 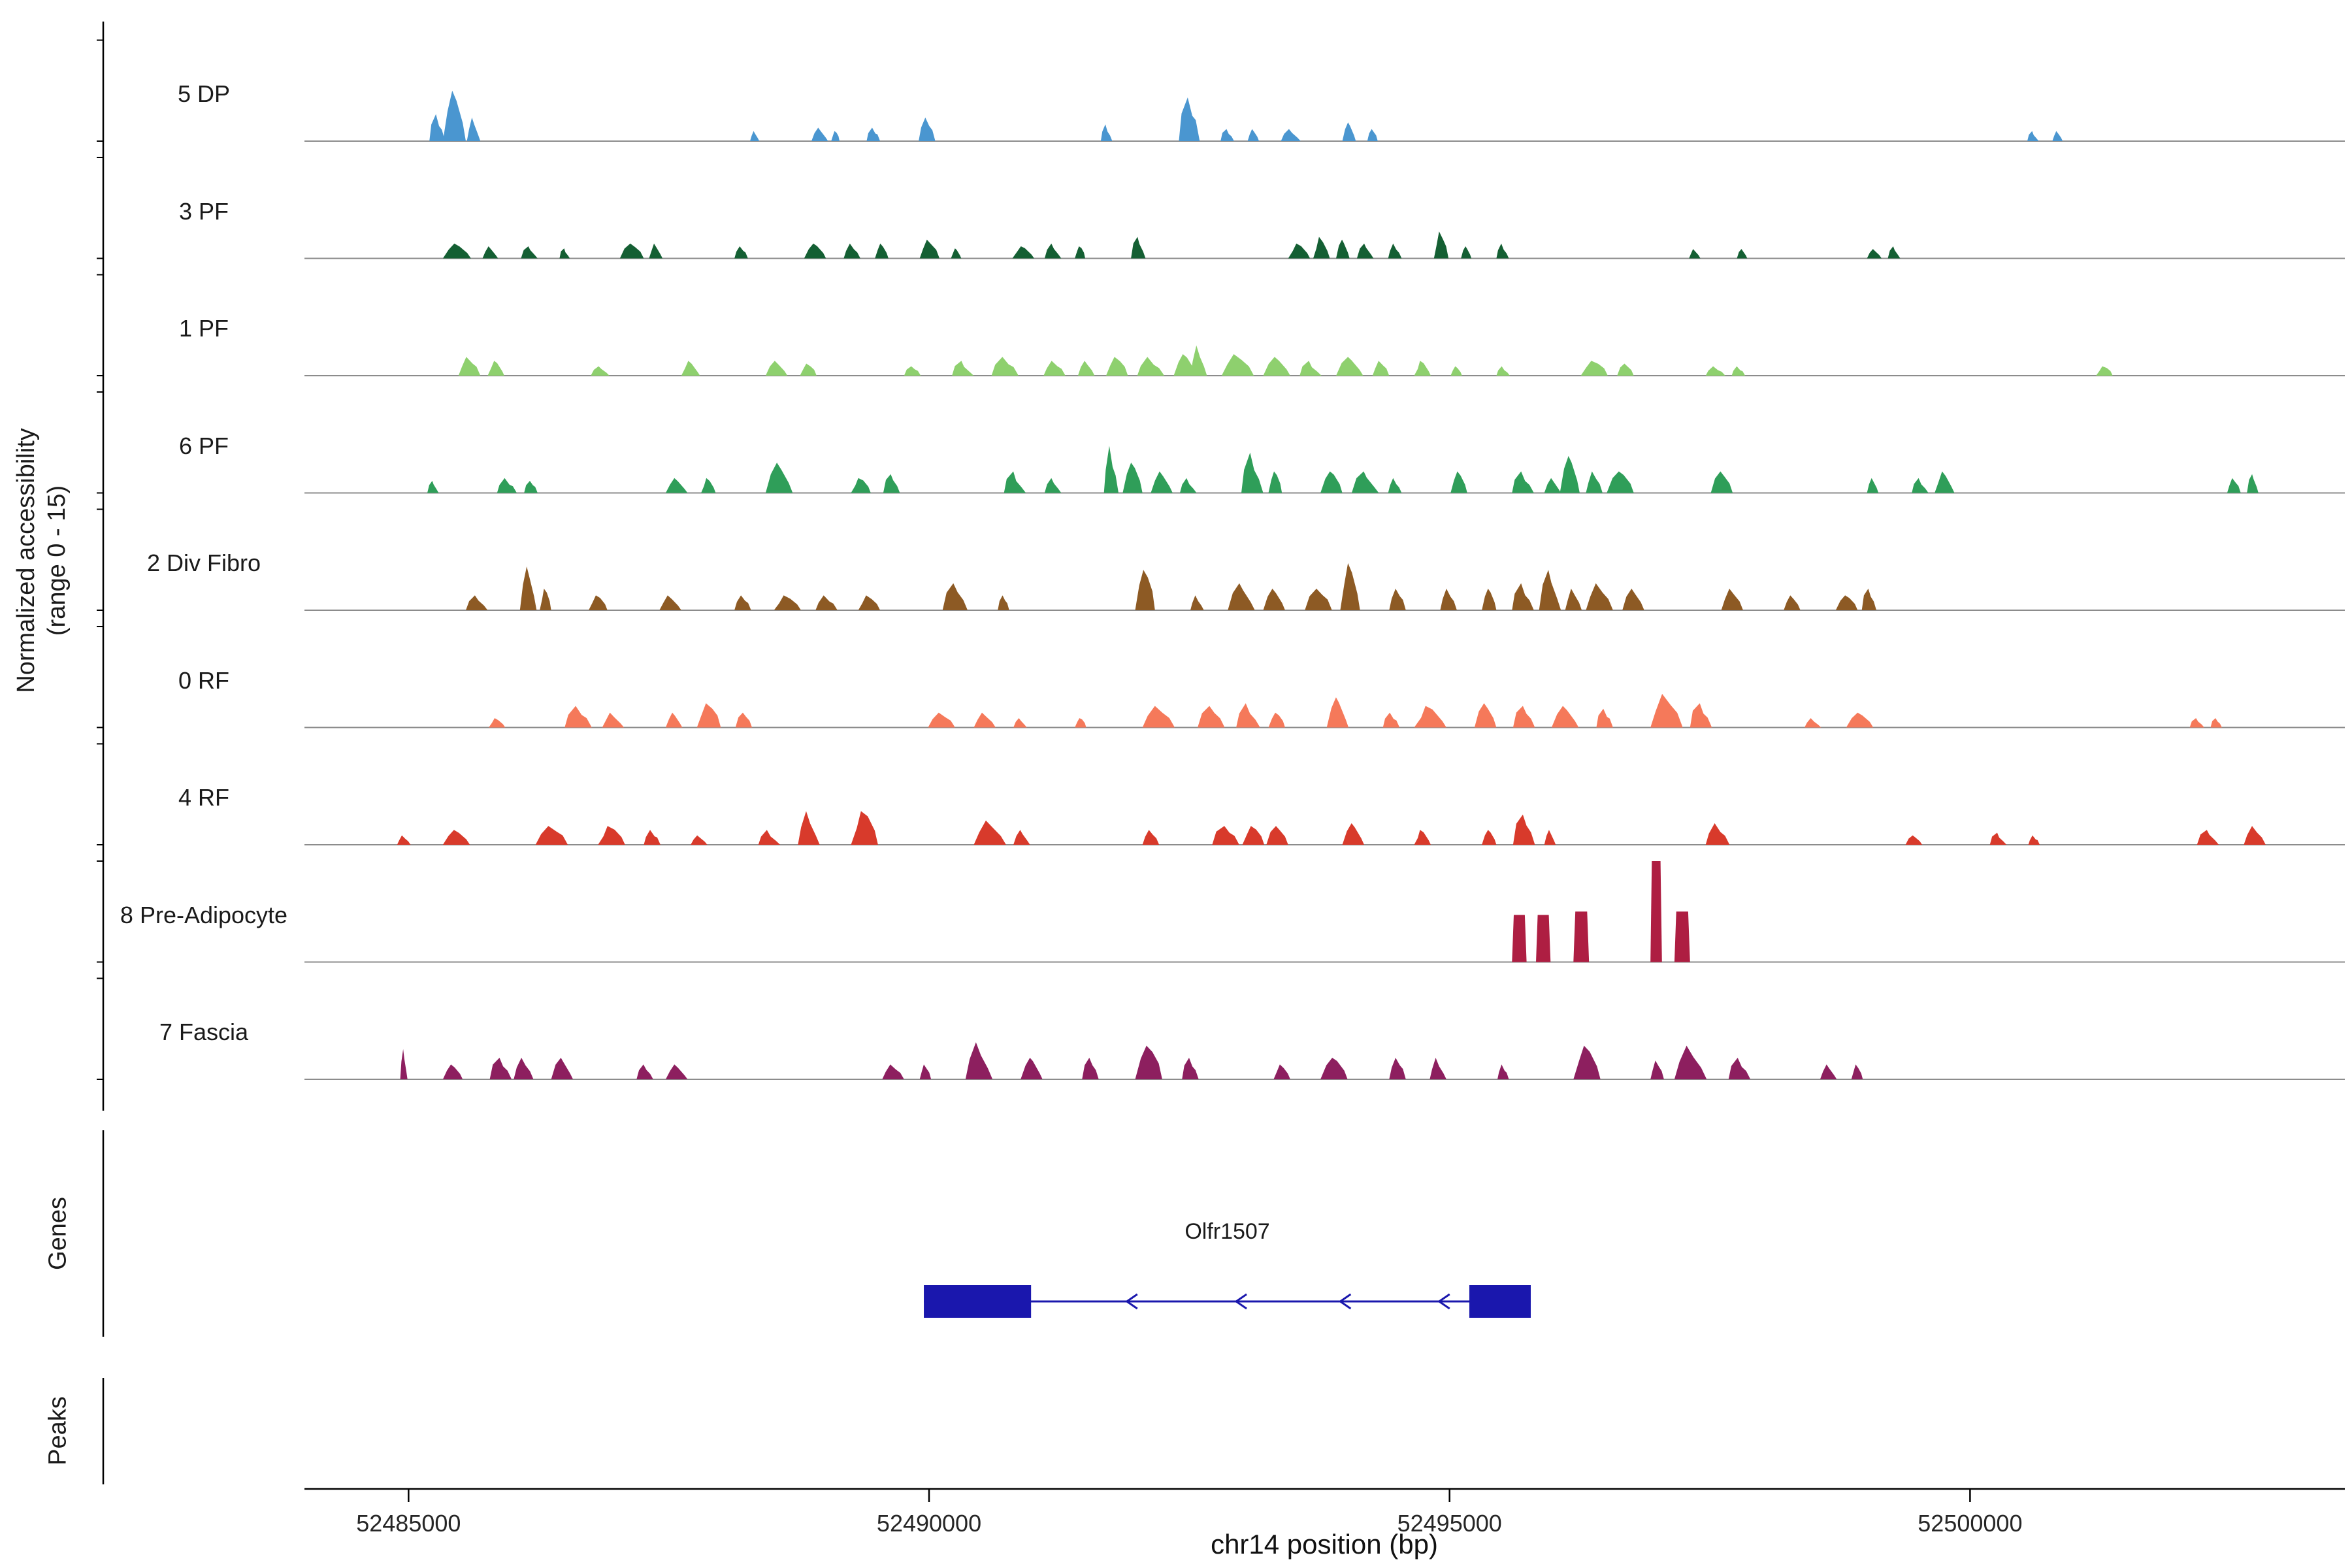 What do you see at coordinates (204, 93) in the screenshot?
I see `track-label-5-dp: 5 DP` at bounding box center [204, 93].